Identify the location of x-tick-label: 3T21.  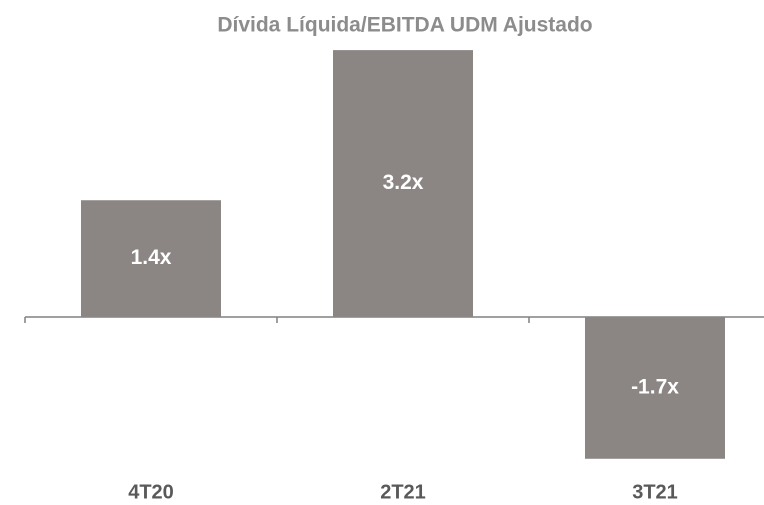
(655, 492).